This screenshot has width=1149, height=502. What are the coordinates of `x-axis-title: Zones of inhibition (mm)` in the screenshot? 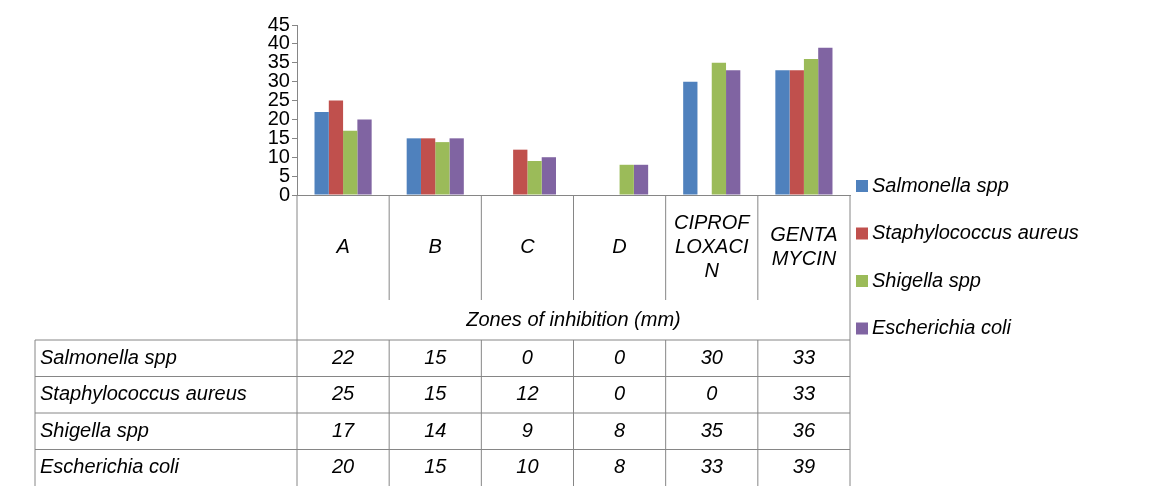 It's located at (573, 318).